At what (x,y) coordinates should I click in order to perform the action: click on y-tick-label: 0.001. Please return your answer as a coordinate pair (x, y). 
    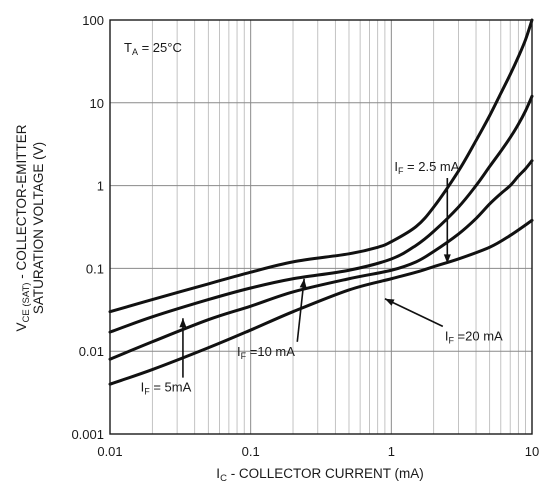
    Looking at the image, I should click on (87, 434).